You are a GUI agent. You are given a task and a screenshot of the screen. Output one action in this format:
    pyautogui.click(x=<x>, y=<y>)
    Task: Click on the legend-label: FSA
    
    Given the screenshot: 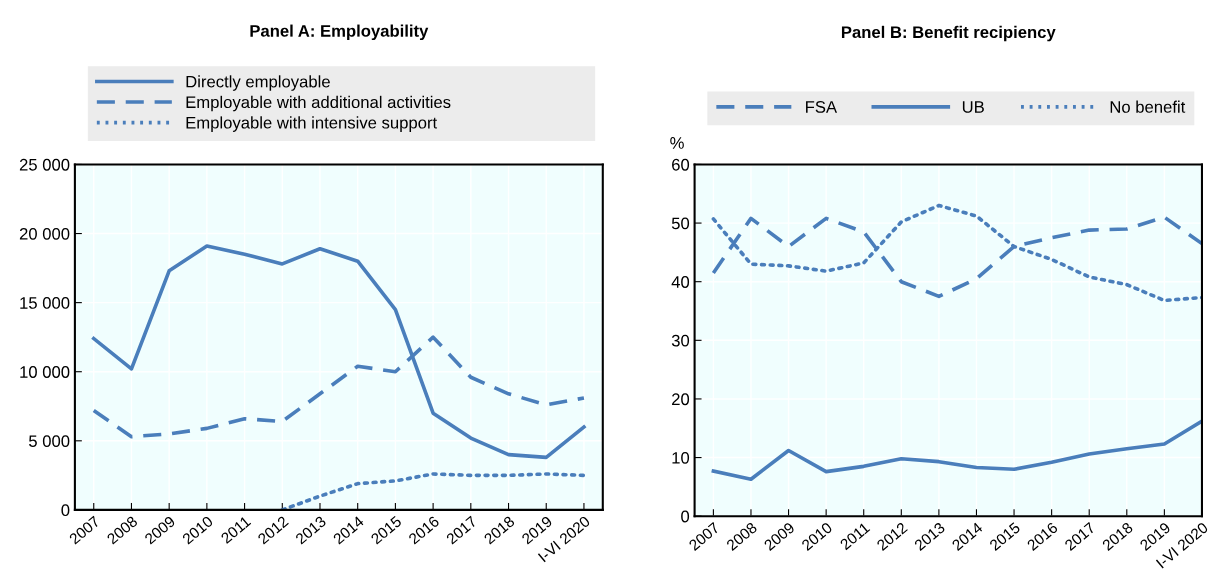 What is the action you would take?
    pyautogui.click(x=822, y=107)
    